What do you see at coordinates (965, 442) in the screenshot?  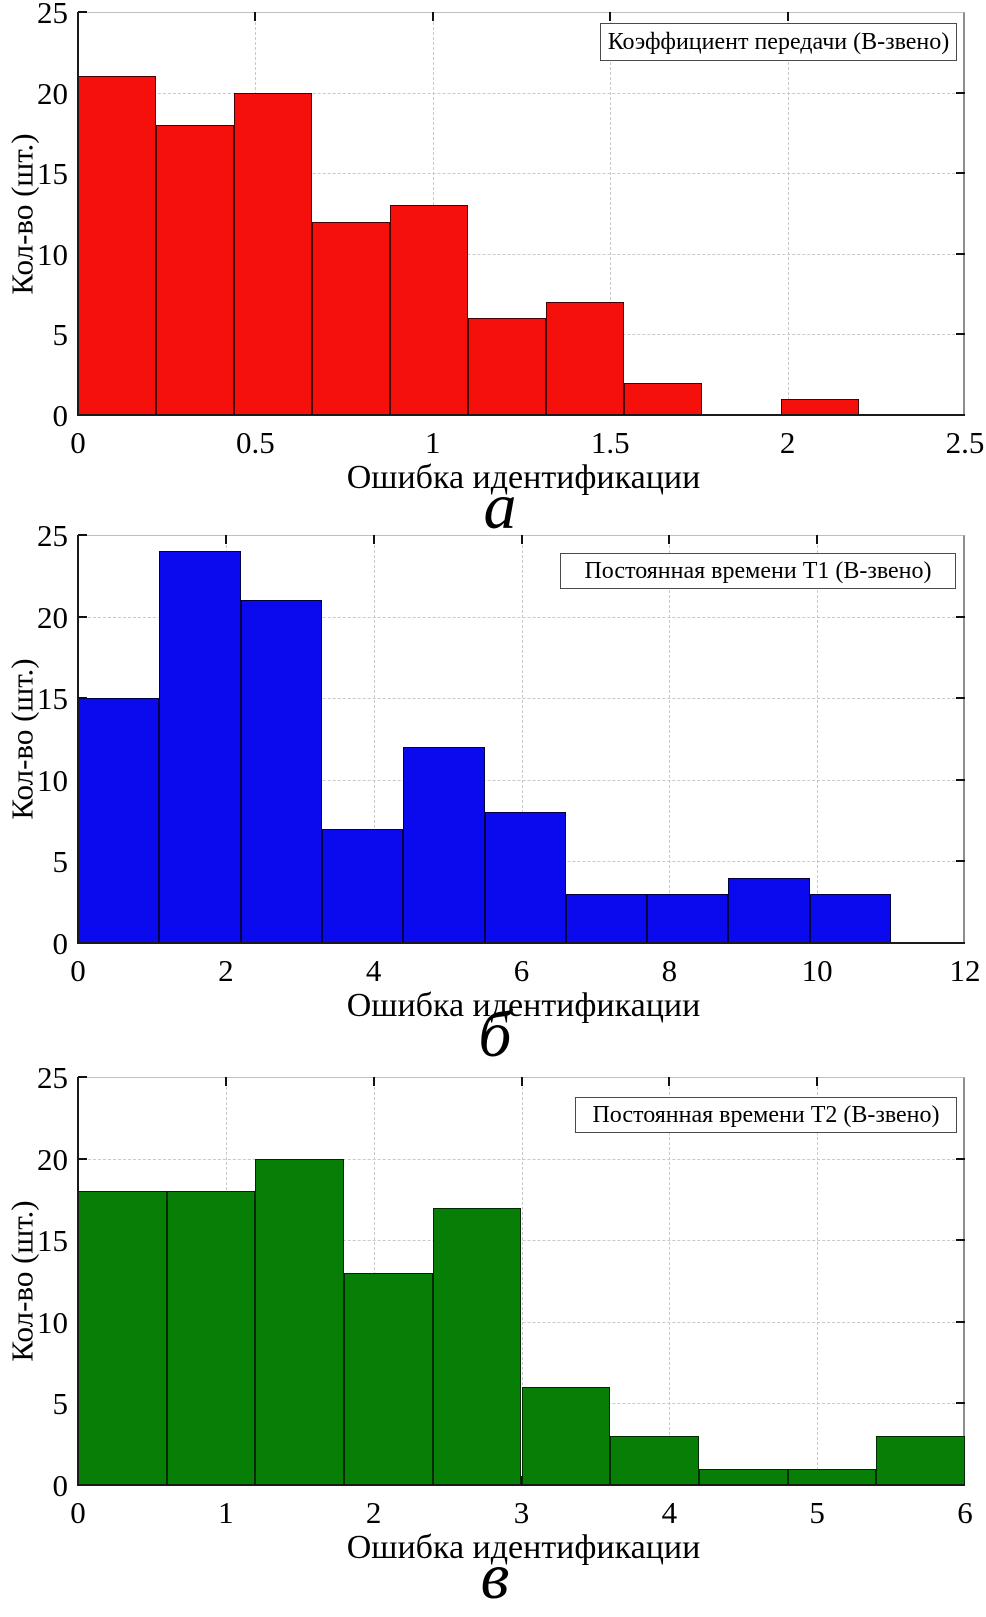 I see `x-tick-label-2.5: 2.5` at bounding box center [965, 442].